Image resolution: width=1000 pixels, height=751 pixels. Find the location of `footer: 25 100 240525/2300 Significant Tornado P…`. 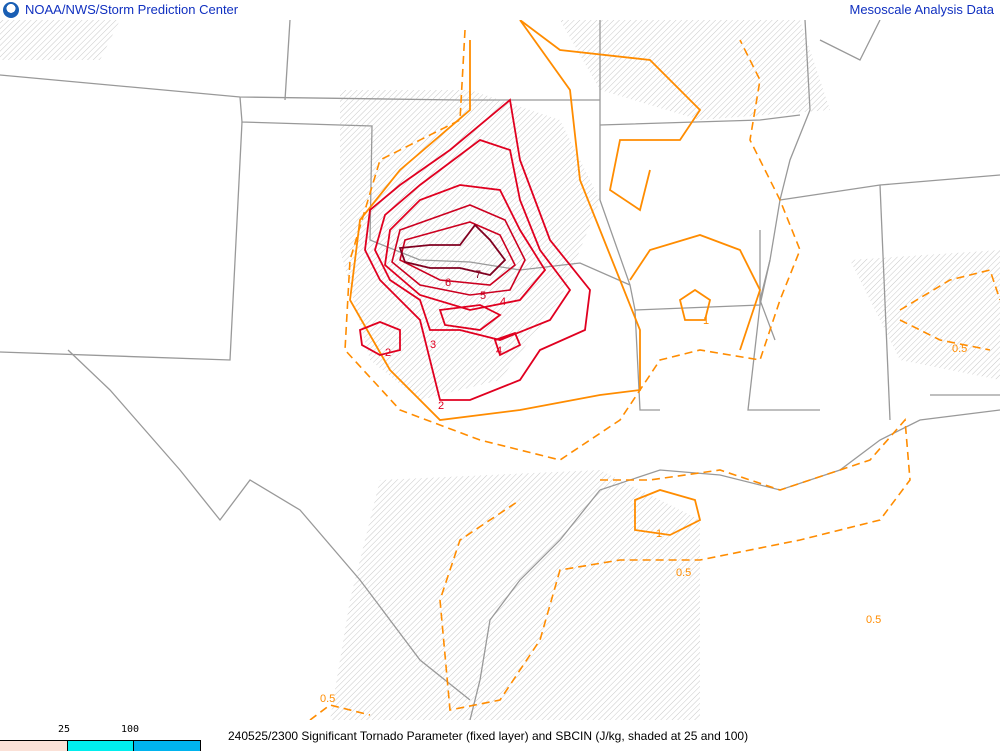

footer: 25 100 240525/2300 Significant Tornado P… is located at coordinates (500, 735).